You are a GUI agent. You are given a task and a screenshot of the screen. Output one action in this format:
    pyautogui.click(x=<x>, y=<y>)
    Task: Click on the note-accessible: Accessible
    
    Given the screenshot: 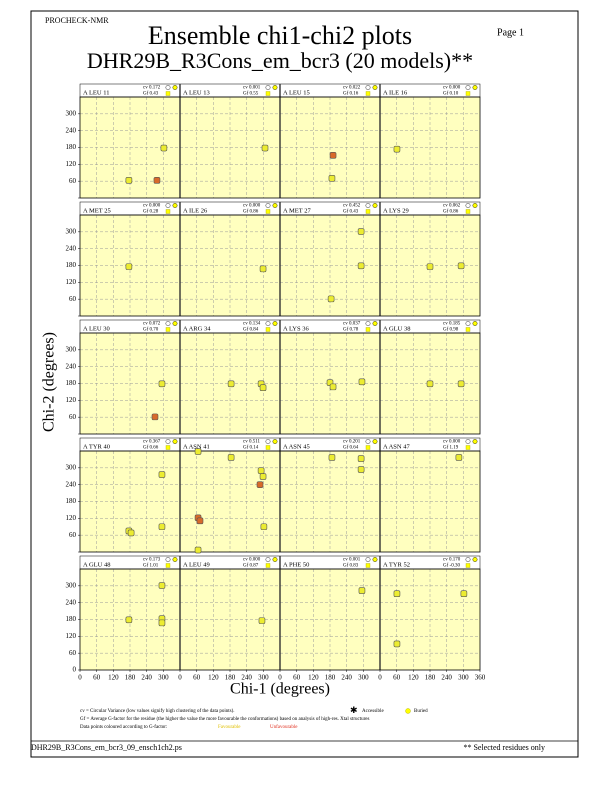 What is the action you would take?
    pyautogui.click(x=373, y=711)
    